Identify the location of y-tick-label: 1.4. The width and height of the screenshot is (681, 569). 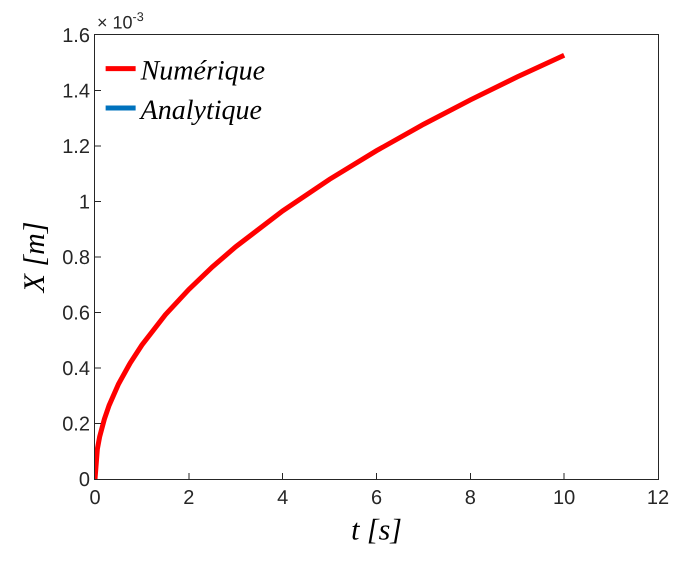
(76, 91).